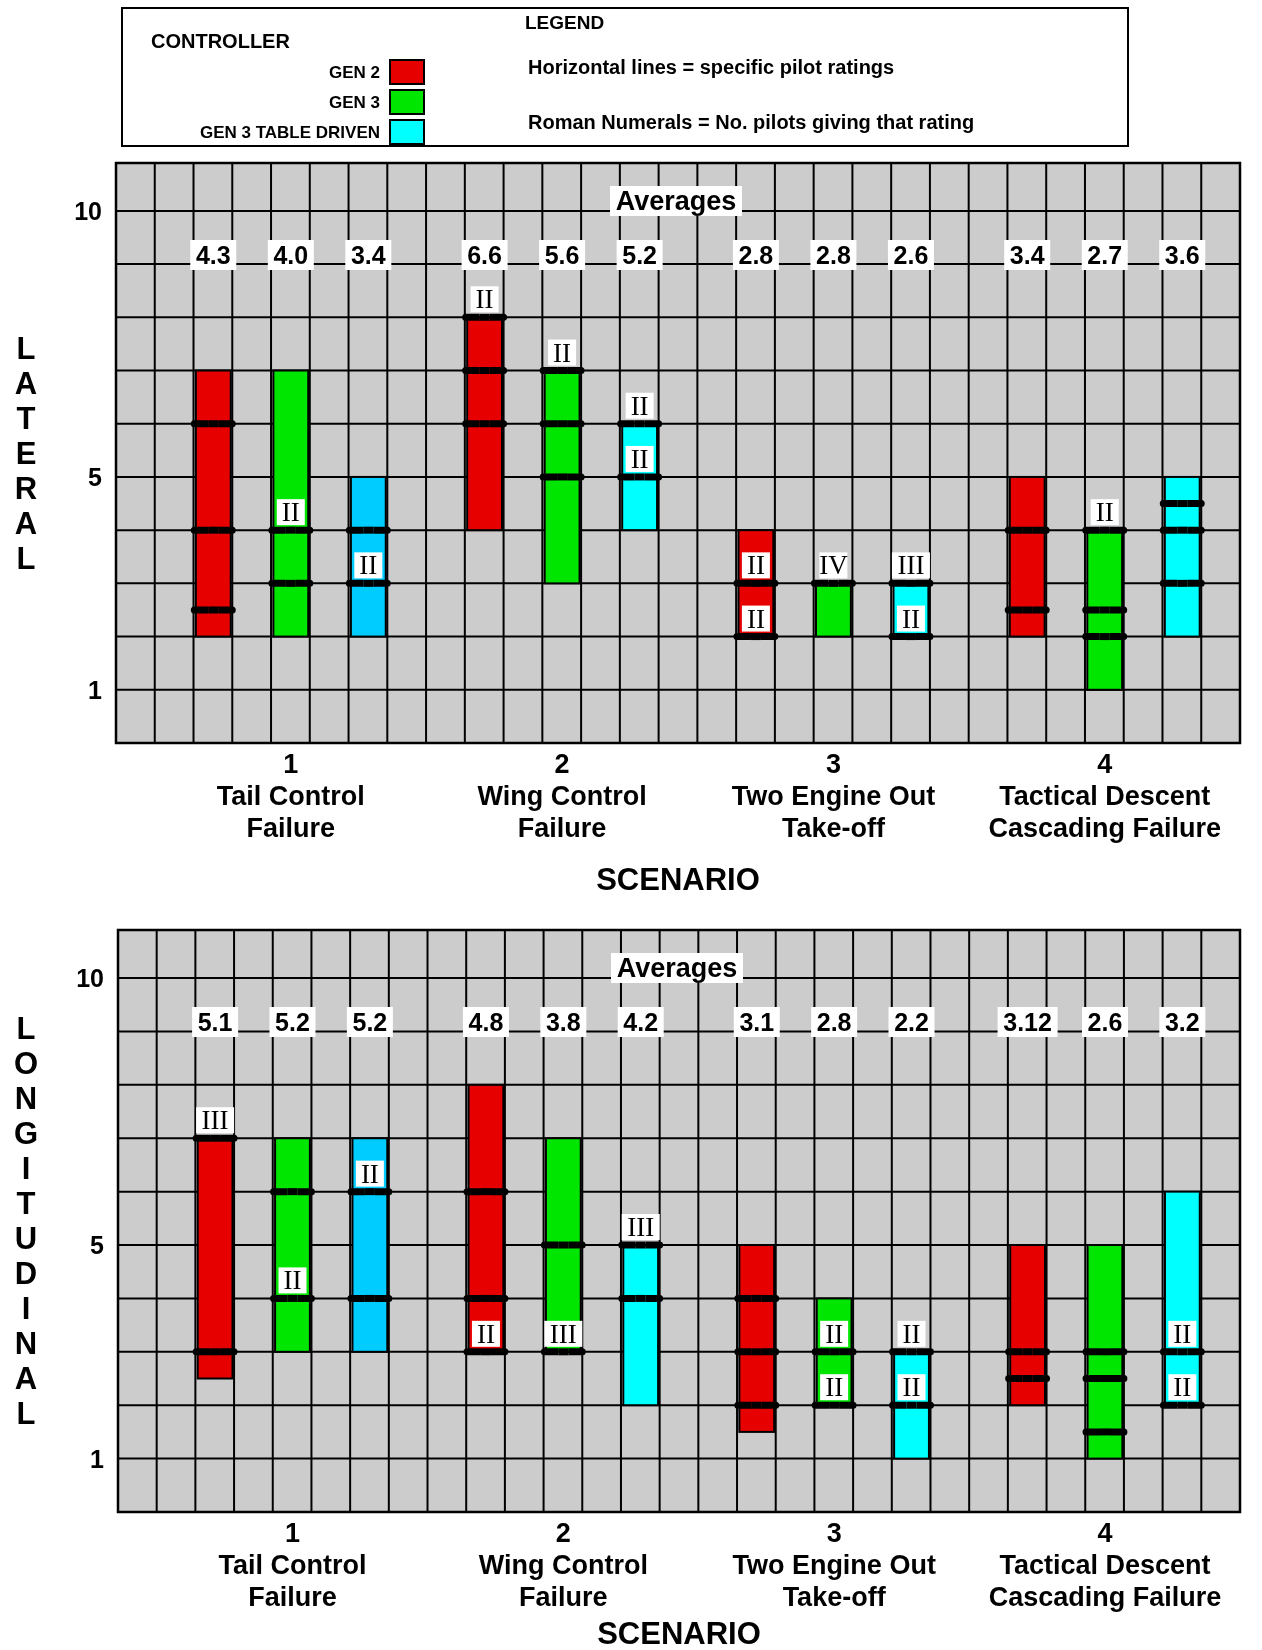 This screenshot has height=1650, width=1262. I want to click on annotation: 4.2, so click(641, 1022).